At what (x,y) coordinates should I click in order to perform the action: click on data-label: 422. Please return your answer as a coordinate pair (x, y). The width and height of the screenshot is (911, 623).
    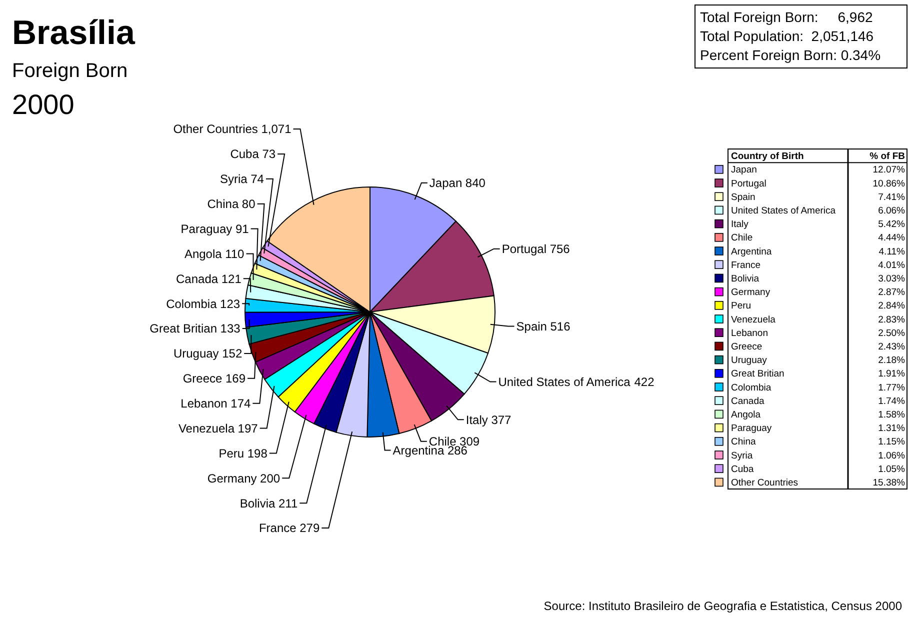
    Looking at the image, I should click on (644, 381).